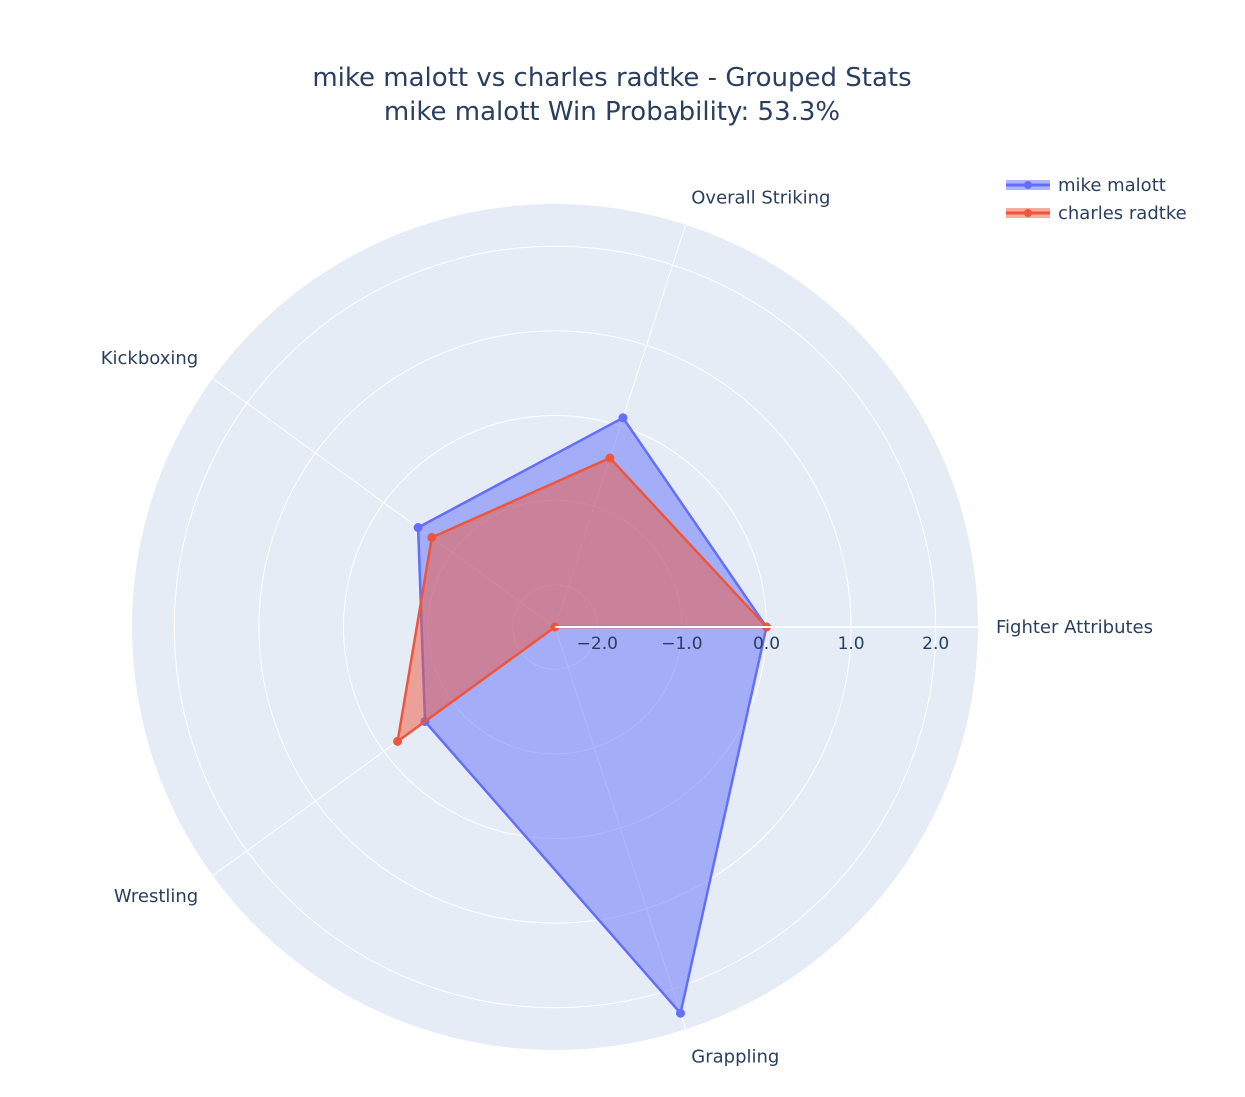 This screenshot has height=1097, width=1245. I want to click on legend-label-charles-radtke: charles radtke, so click(1122, 213).